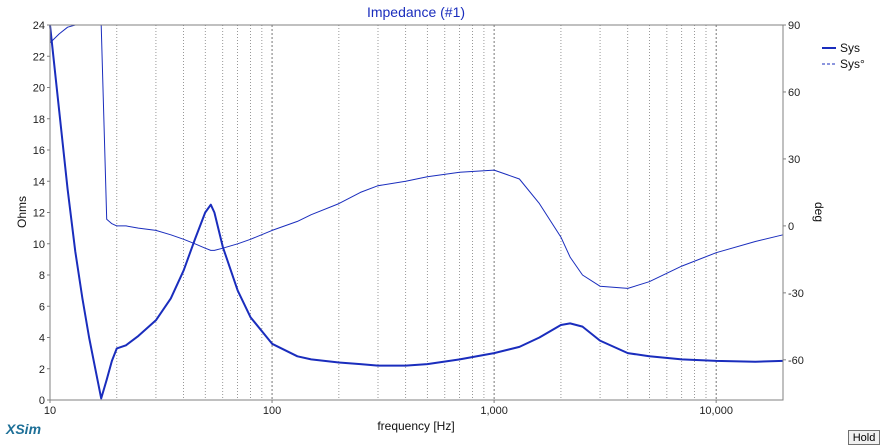  I want to click on legend-label-sys: Sys, so click(850, 48).